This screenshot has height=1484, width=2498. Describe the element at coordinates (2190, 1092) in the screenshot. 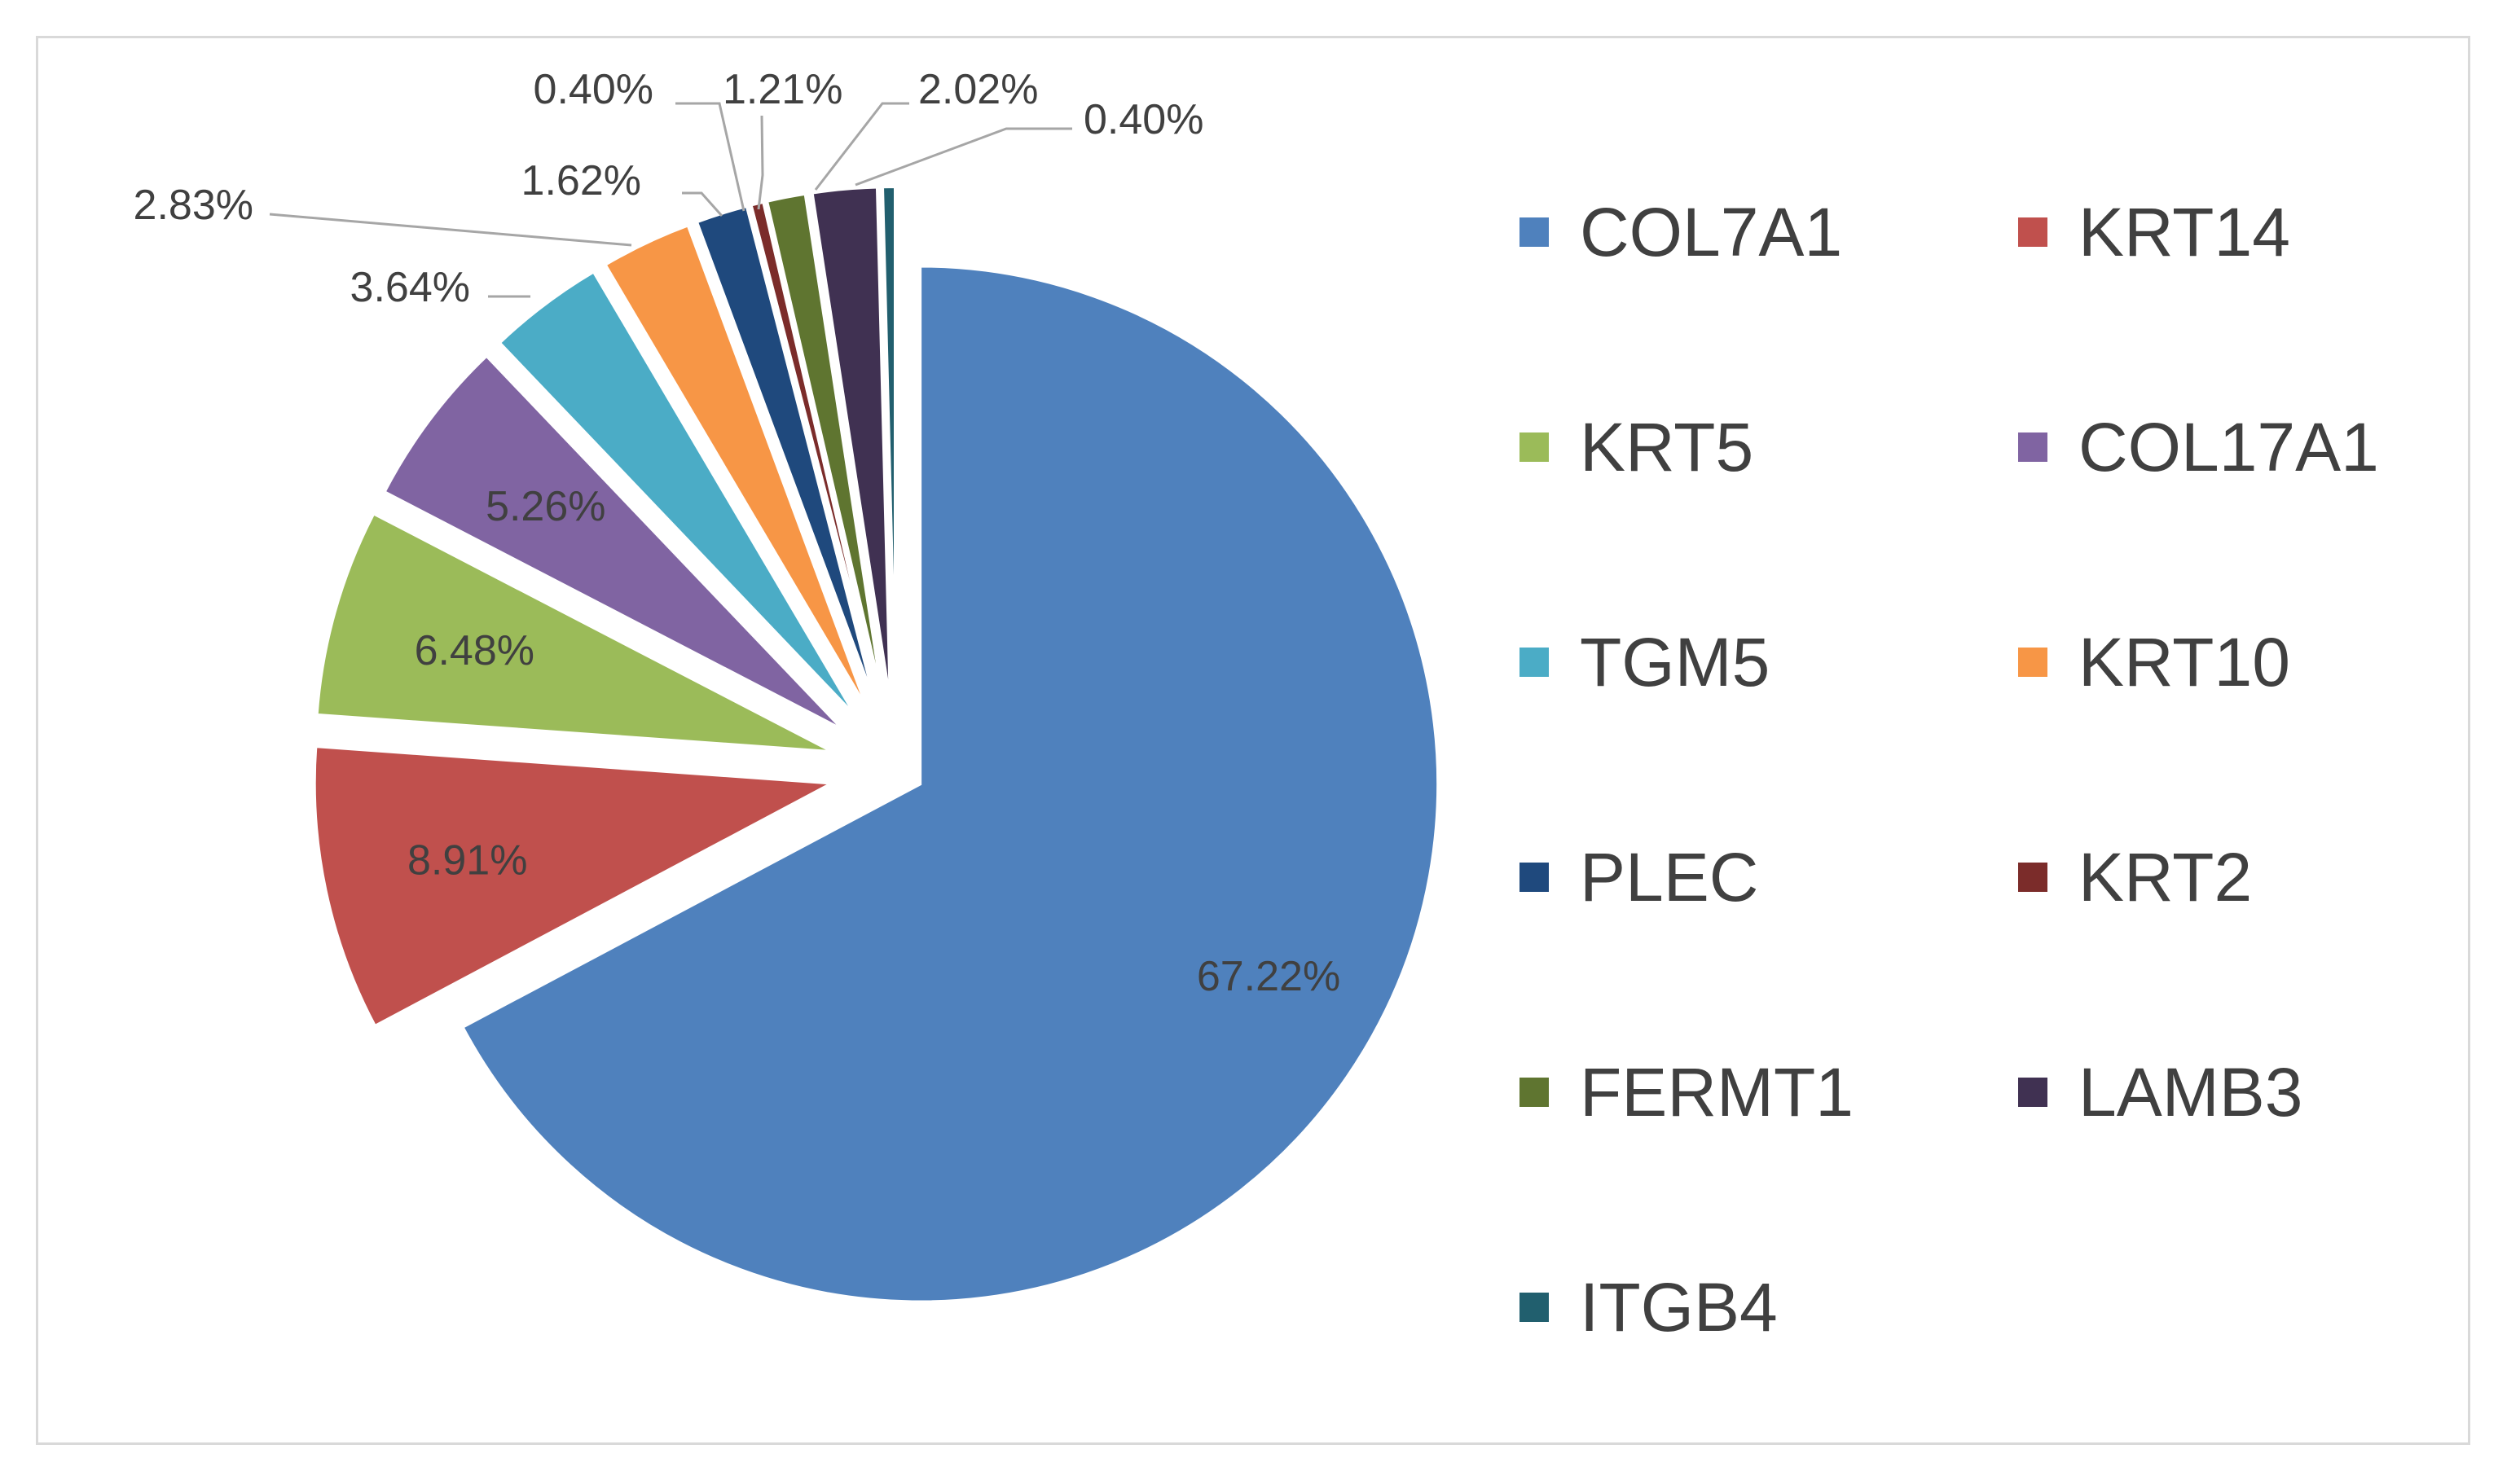

I see `legend-label-lamb3: LAMB3` at that location.